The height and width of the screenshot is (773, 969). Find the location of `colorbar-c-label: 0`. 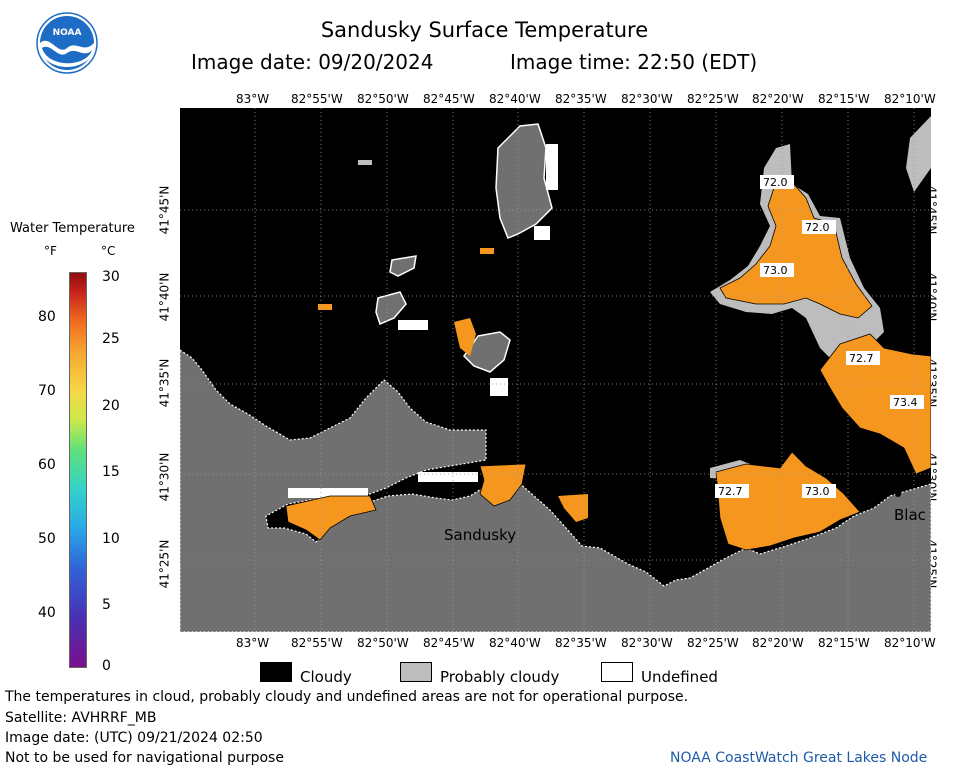

colorbar-c-label: 0 is located at coordinates (106, 666).